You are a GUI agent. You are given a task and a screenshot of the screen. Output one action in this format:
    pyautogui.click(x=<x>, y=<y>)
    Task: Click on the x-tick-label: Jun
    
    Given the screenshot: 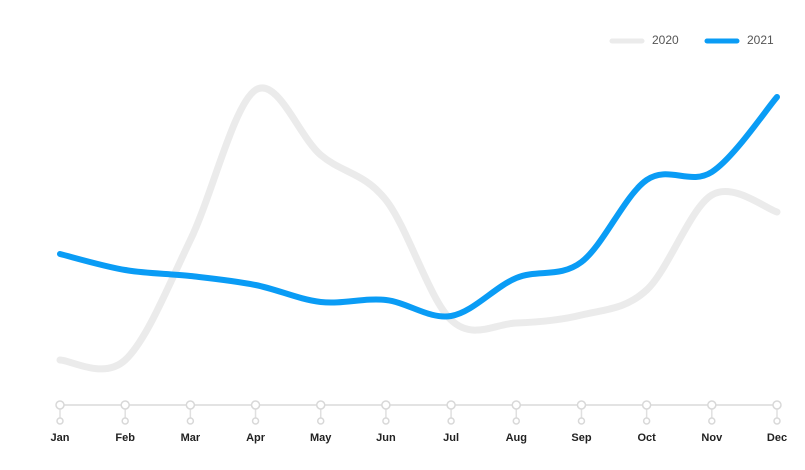 What is the action you would take?
    pyautogui.click(x=386, y=438)
    